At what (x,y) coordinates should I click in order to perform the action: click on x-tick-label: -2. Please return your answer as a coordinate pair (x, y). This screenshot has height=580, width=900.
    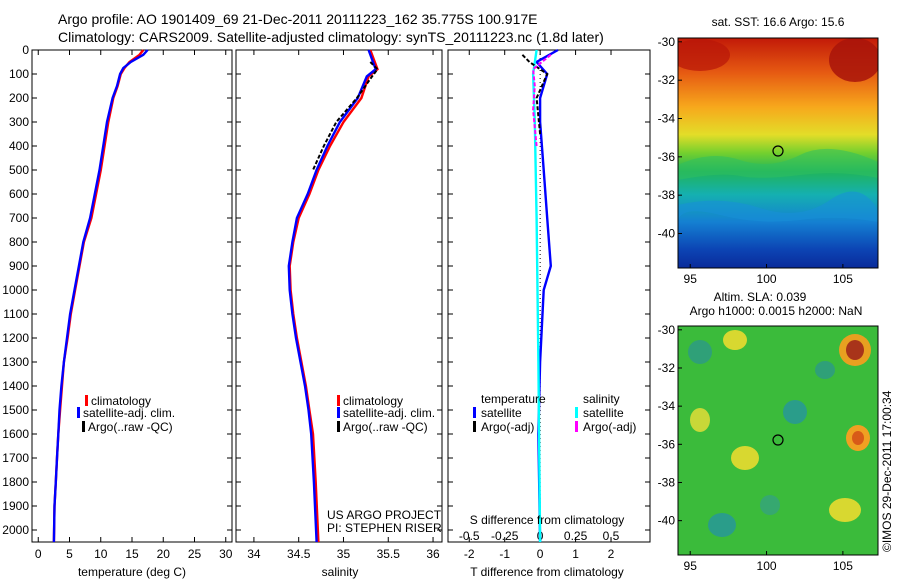
    Looking at the image, I should click on (469, 554).